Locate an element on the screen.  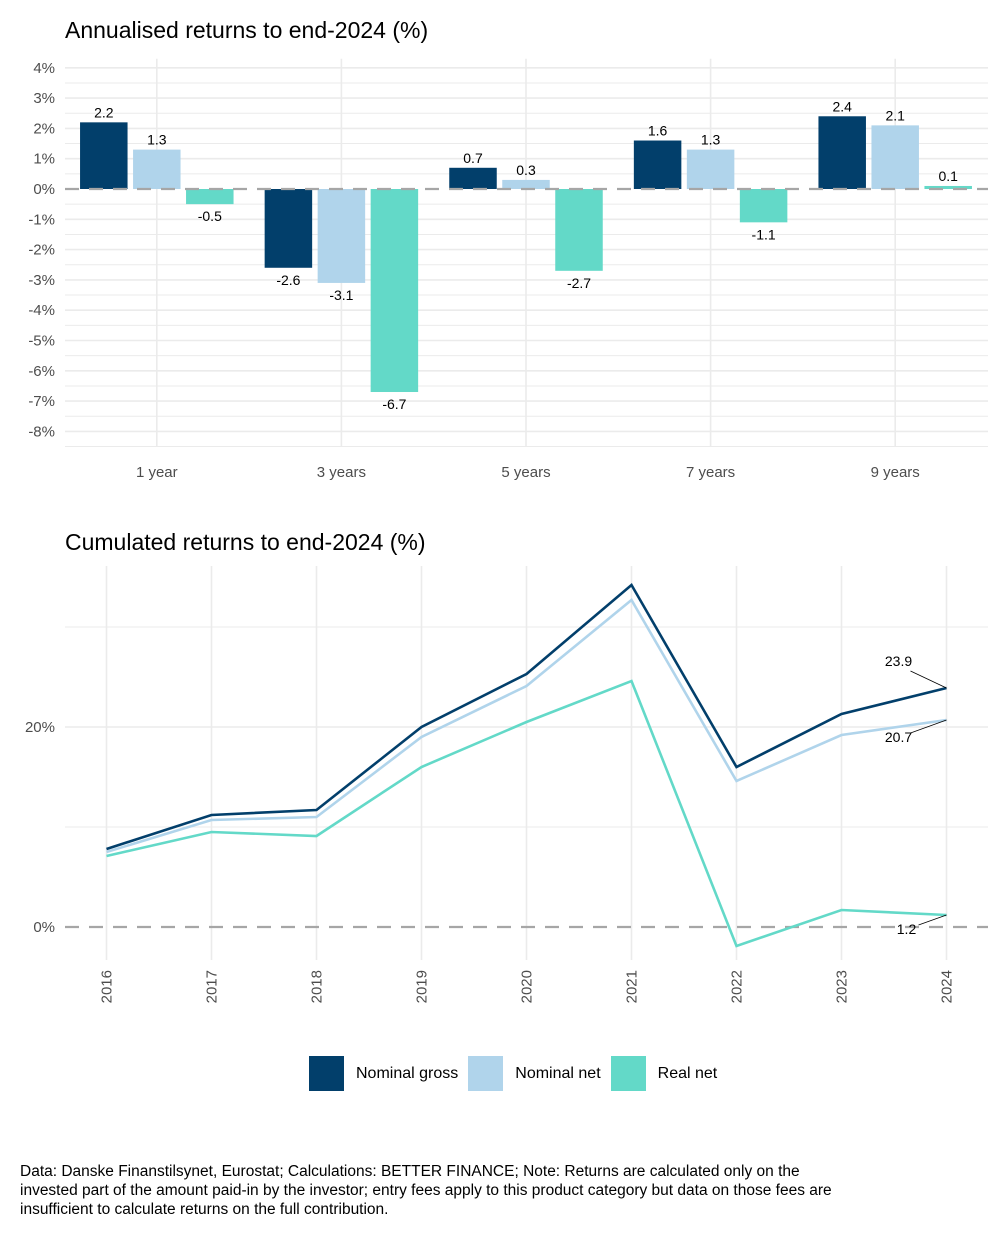
y-tick-label: -5% is located at coordinates (41, 341).